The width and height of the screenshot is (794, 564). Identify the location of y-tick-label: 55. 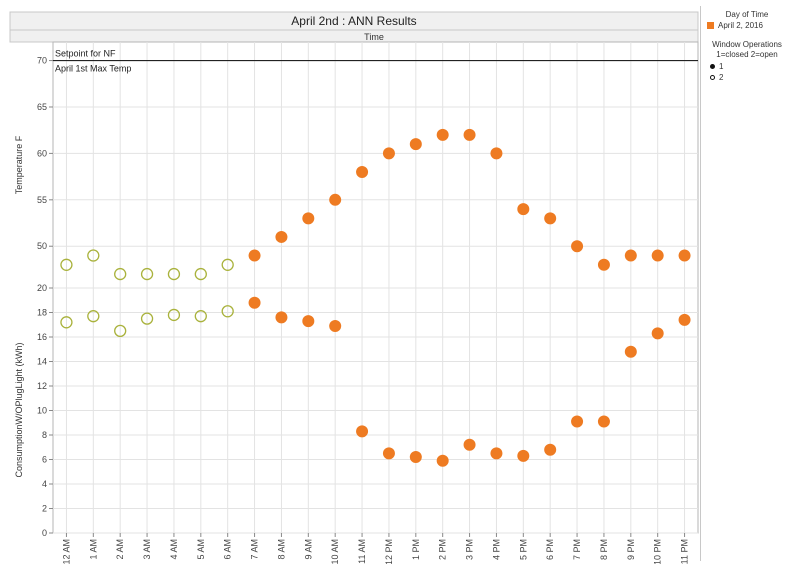
(42, 200).